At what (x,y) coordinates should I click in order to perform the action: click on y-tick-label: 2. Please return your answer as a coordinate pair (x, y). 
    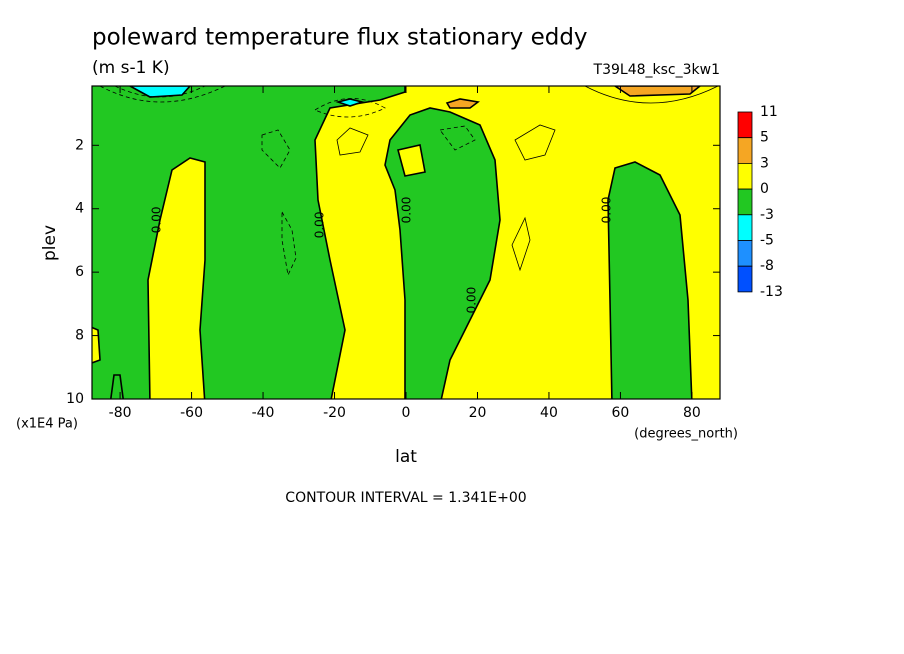
    Looking at the image, I should click on (79, 145).